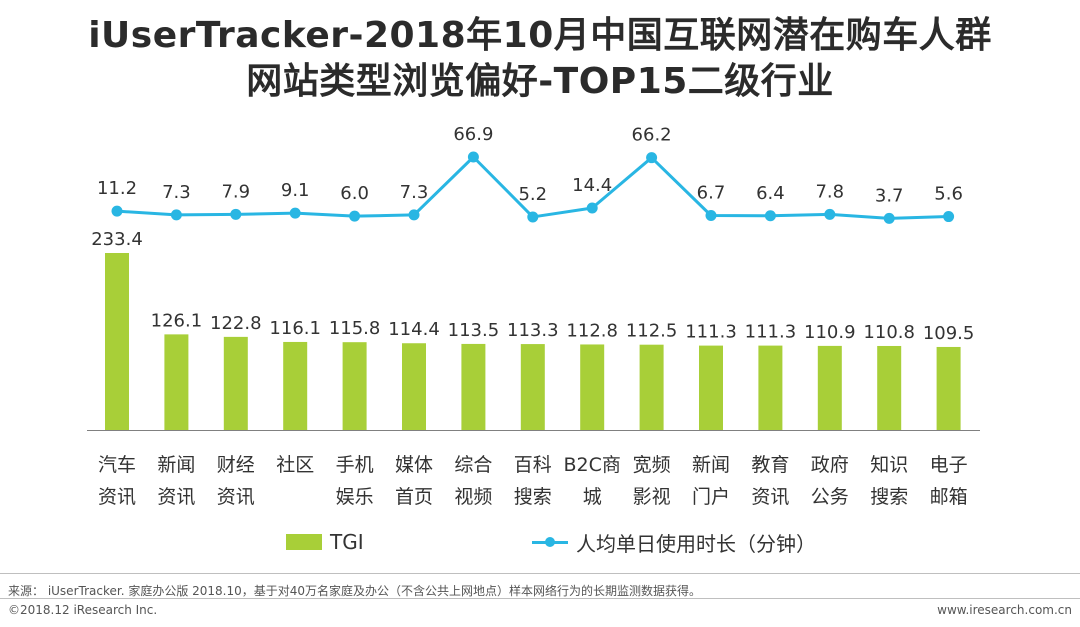 This screenshot has height=627, width=1080. What do you see at coordinates (592, 465) in the screenshot?
I see `x-tick-label: B2C商` at bounding box center [592, 465].